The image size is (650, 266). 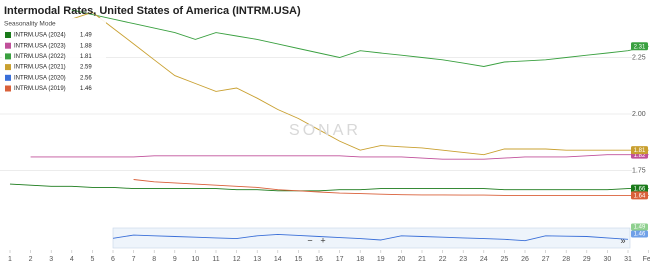 I want to click on x-tick-label: 5, so click(x=92, y=259).